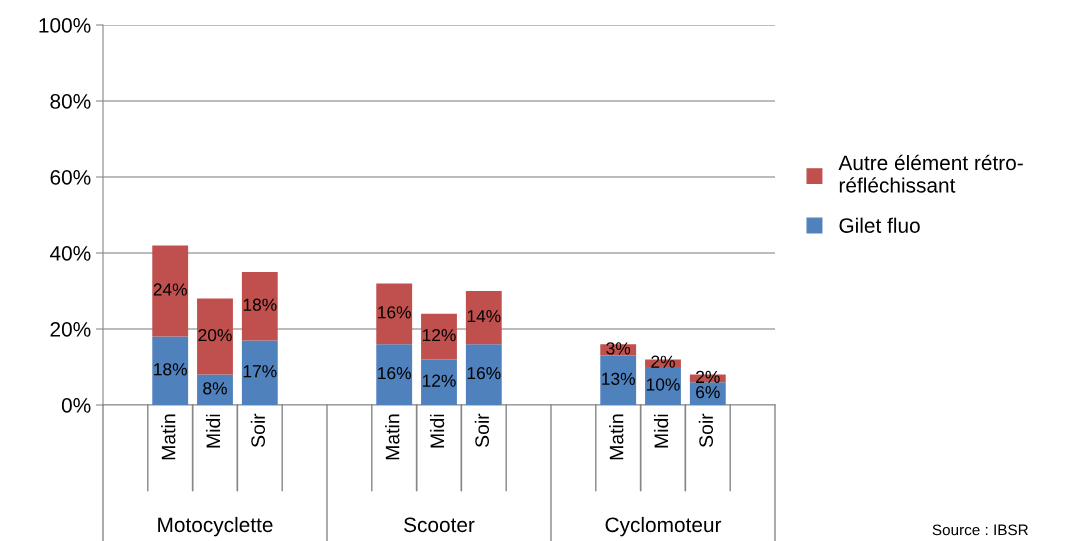 The height and width of the screenshot is (541, 1066). Describe the element at coordinates (439, 525) in the screenshot. I see `text: Scooter` at that location.